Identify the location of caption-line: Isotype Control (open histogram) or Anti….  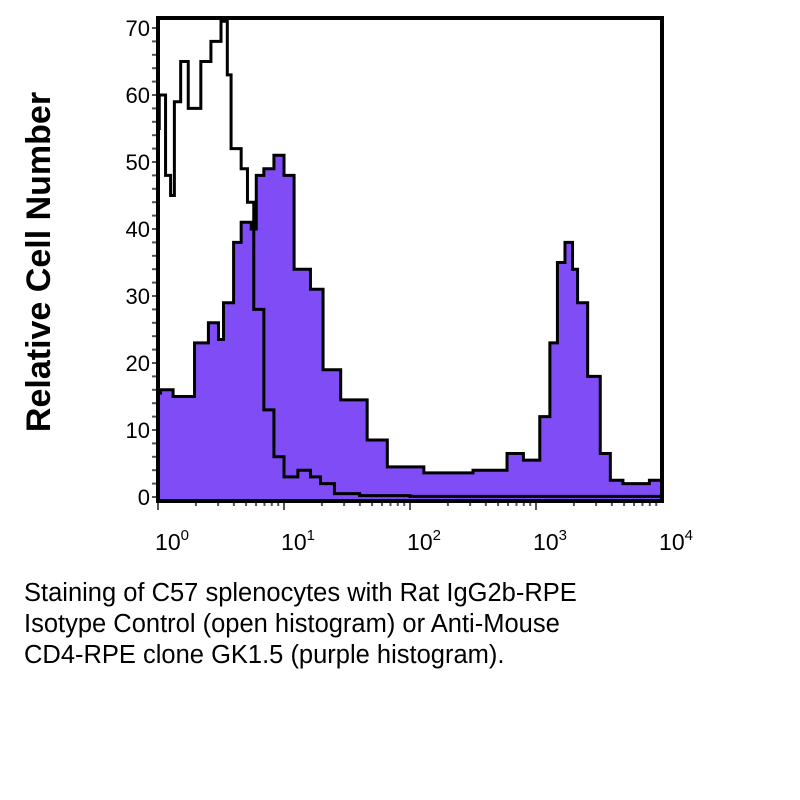
(292, 624).